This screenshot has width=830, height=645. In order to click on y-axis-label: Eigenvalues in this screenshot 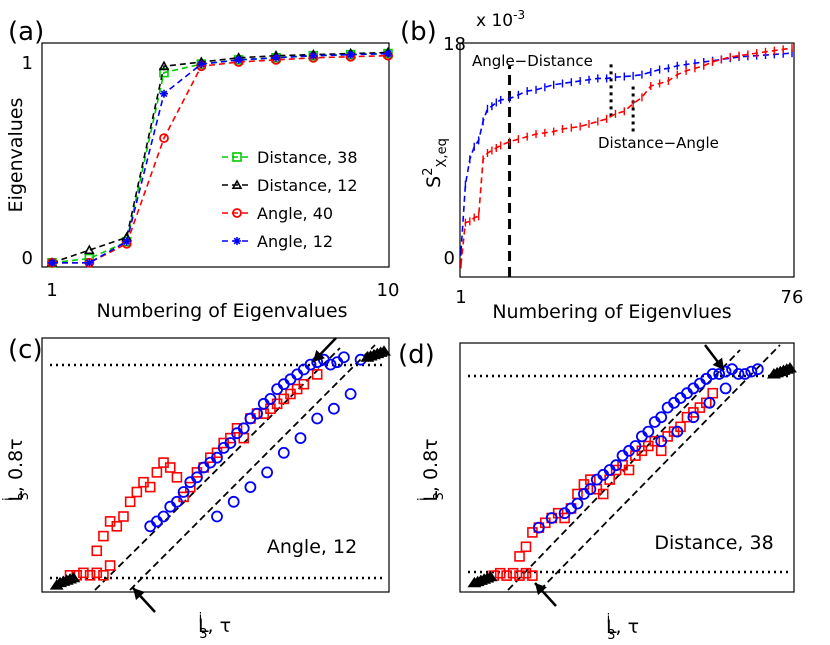, I will do `click(16, 155)`.